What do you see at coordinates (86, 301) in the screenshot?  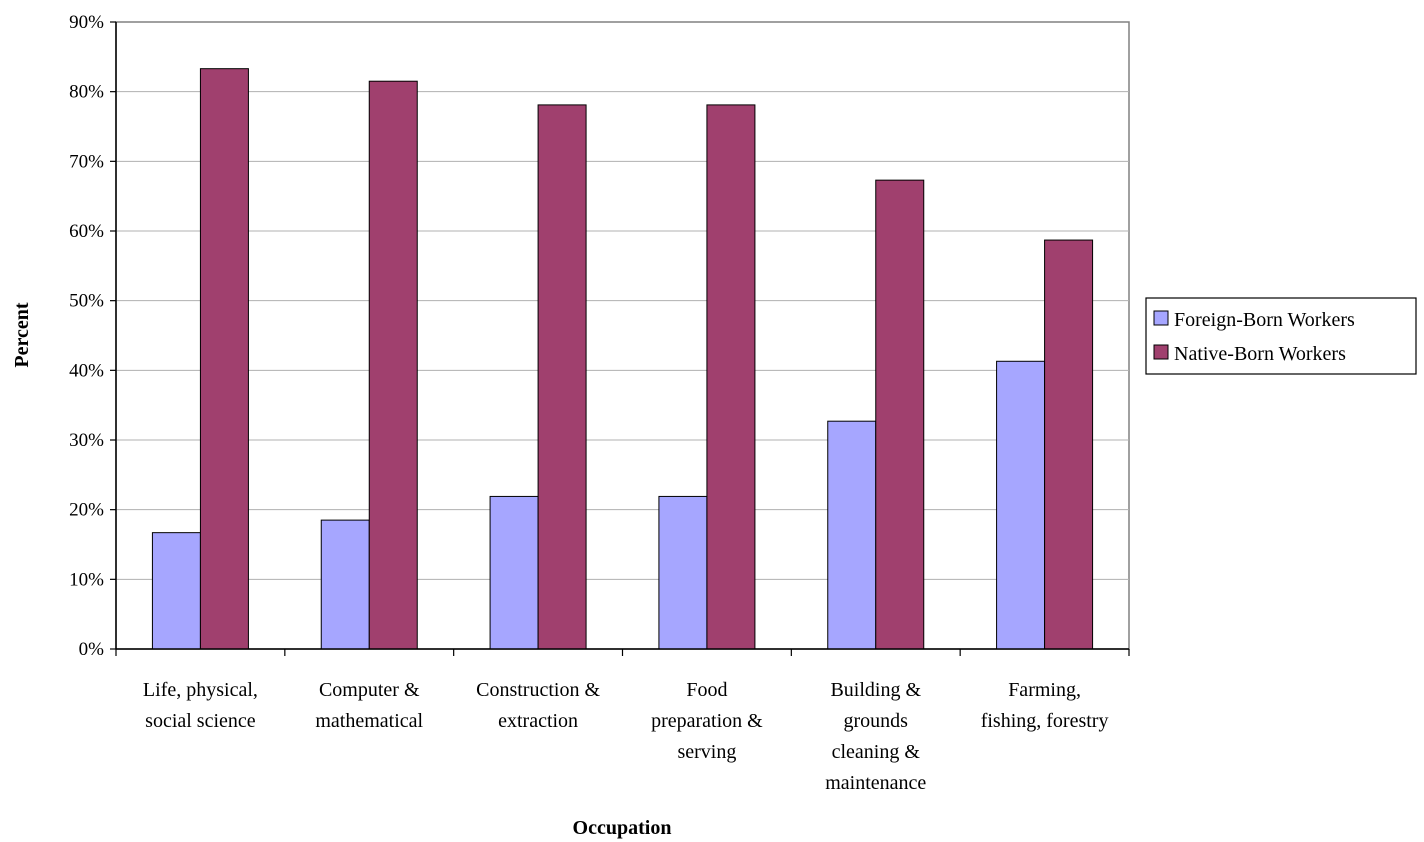 I see `y-tick-label: 50%` at bounding box center [86, 301].